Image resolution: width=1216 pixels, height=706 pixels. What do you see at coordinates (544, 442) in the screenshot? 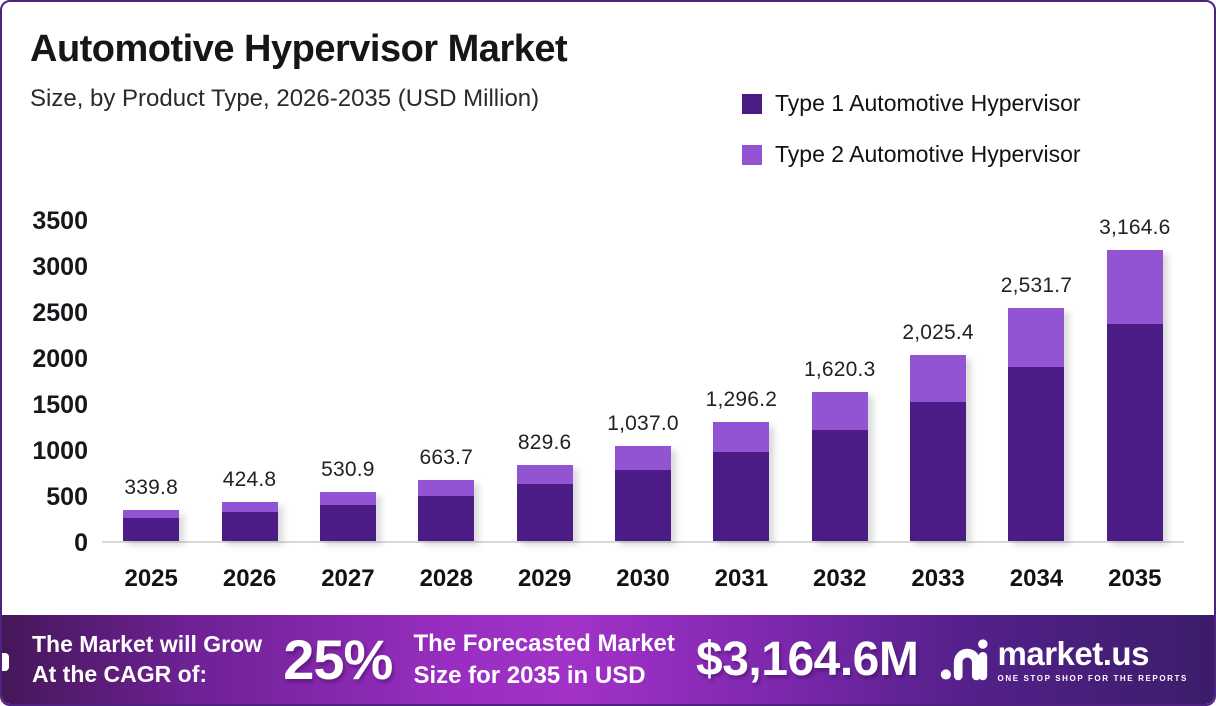
I see `bar-value-label: 829.6` at bounding box center [544, 442].